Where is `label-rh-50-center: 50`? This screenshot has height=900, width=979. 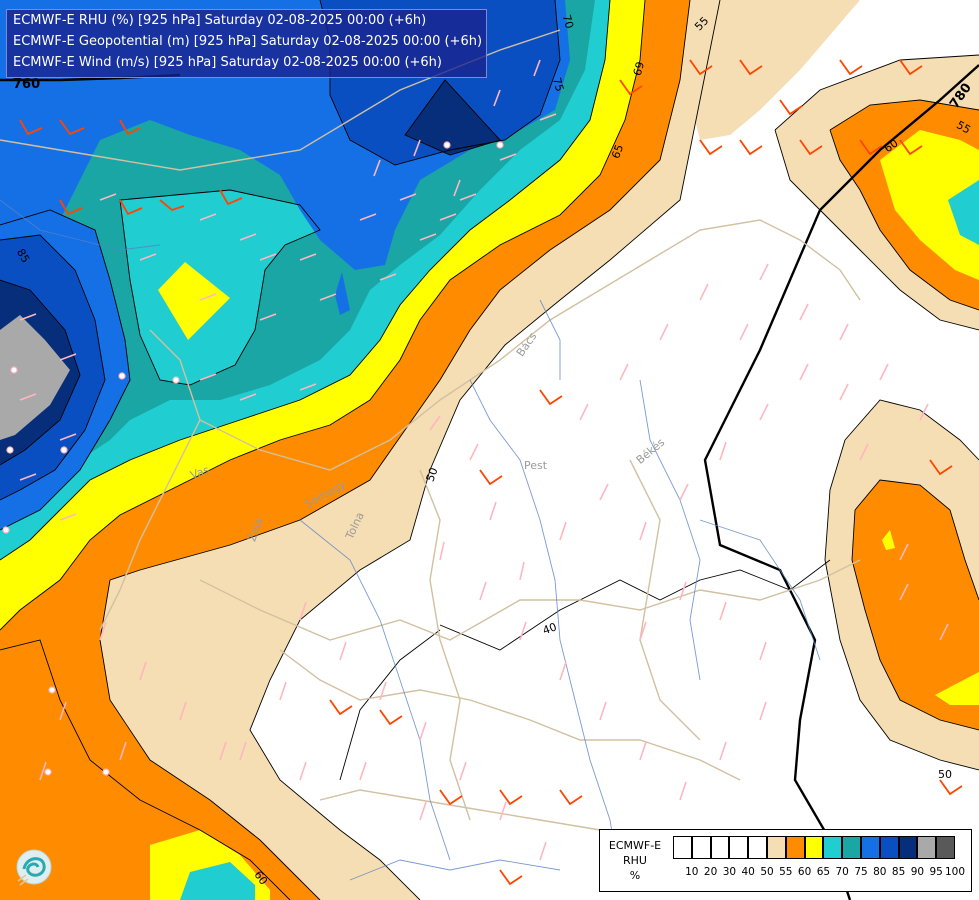 label-rh-50-center: 50 is located at coordinates (432, 475).